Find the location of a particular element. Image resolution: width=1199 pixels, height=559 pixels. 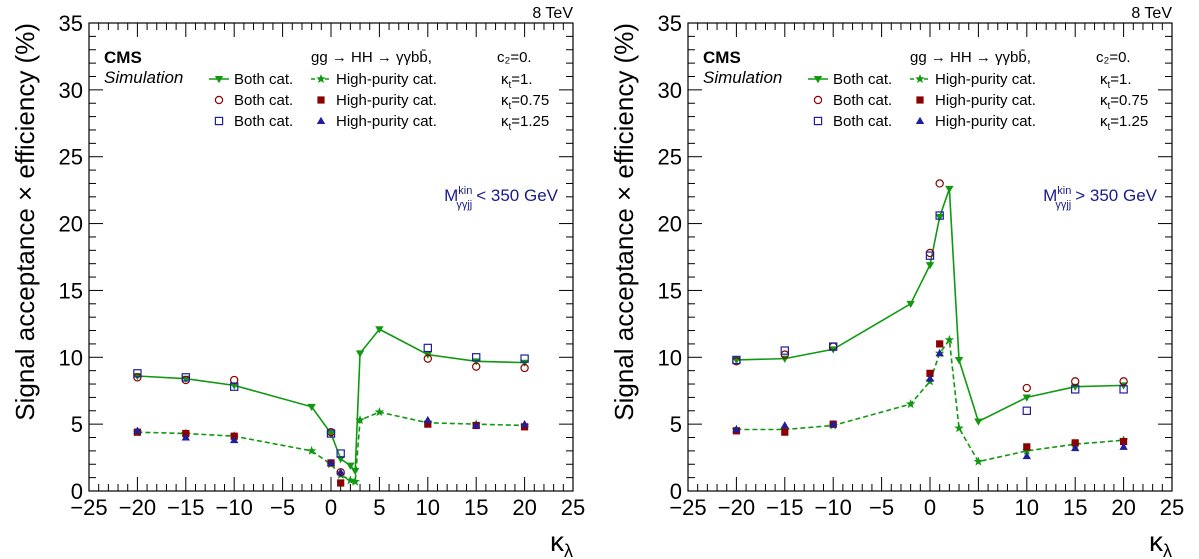

y-tick-label: 5 is located at coordinates (676, 424).